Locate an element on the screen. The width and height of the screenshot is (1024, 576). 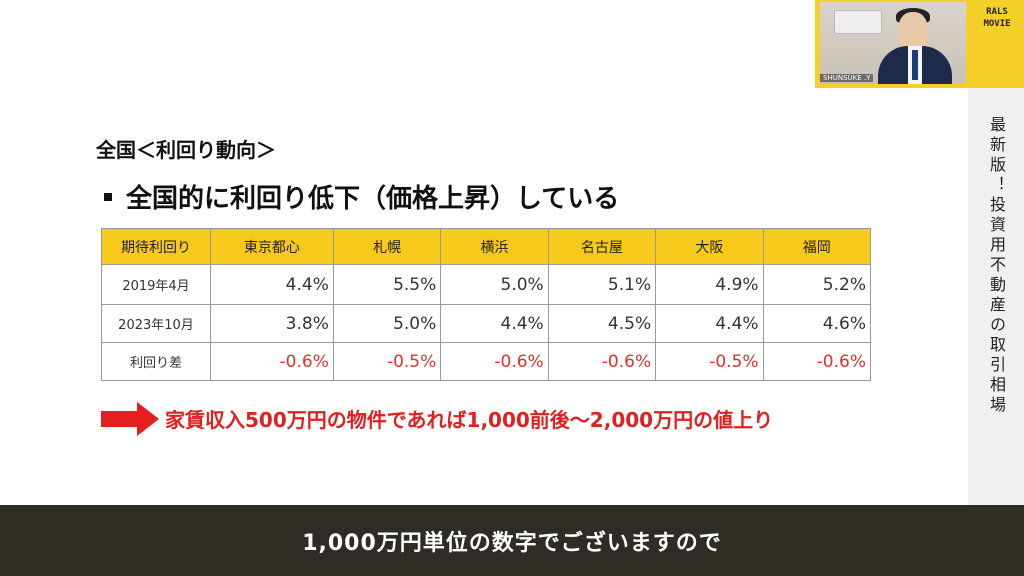
bullet-text: 全国的に利回り低下（価格上昇）している is located at coordinates (373, 199).